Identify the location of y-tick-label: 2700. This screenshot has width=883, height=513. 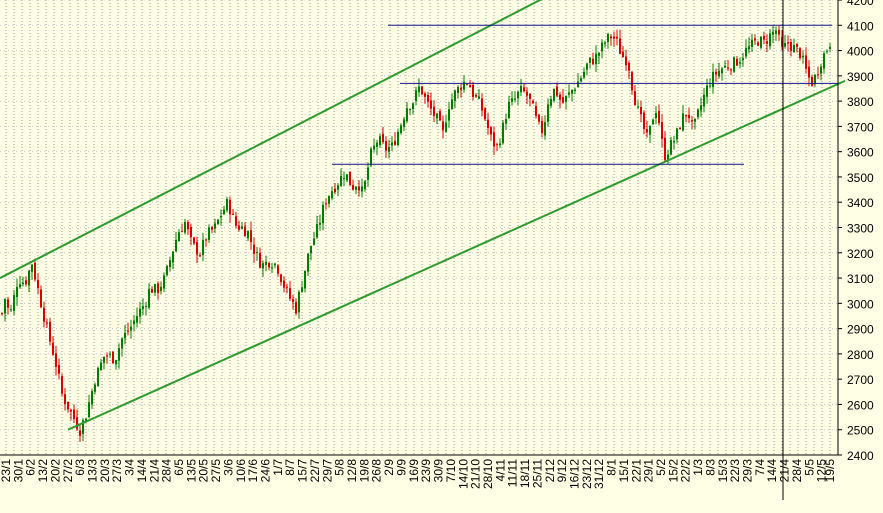
(860, 380).